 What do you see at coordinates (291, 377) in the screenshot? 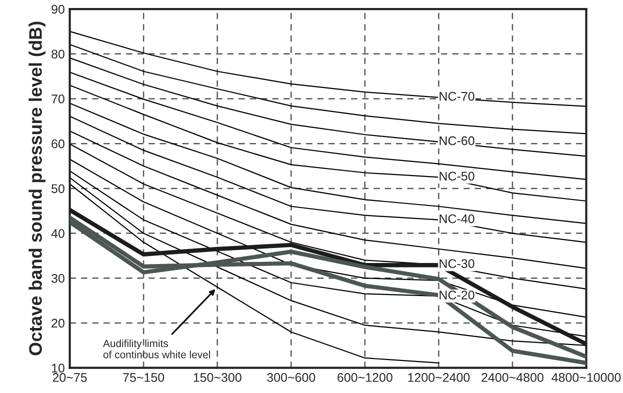
I see `x-tick-label: 300~600` at bounding box center [291, 377].